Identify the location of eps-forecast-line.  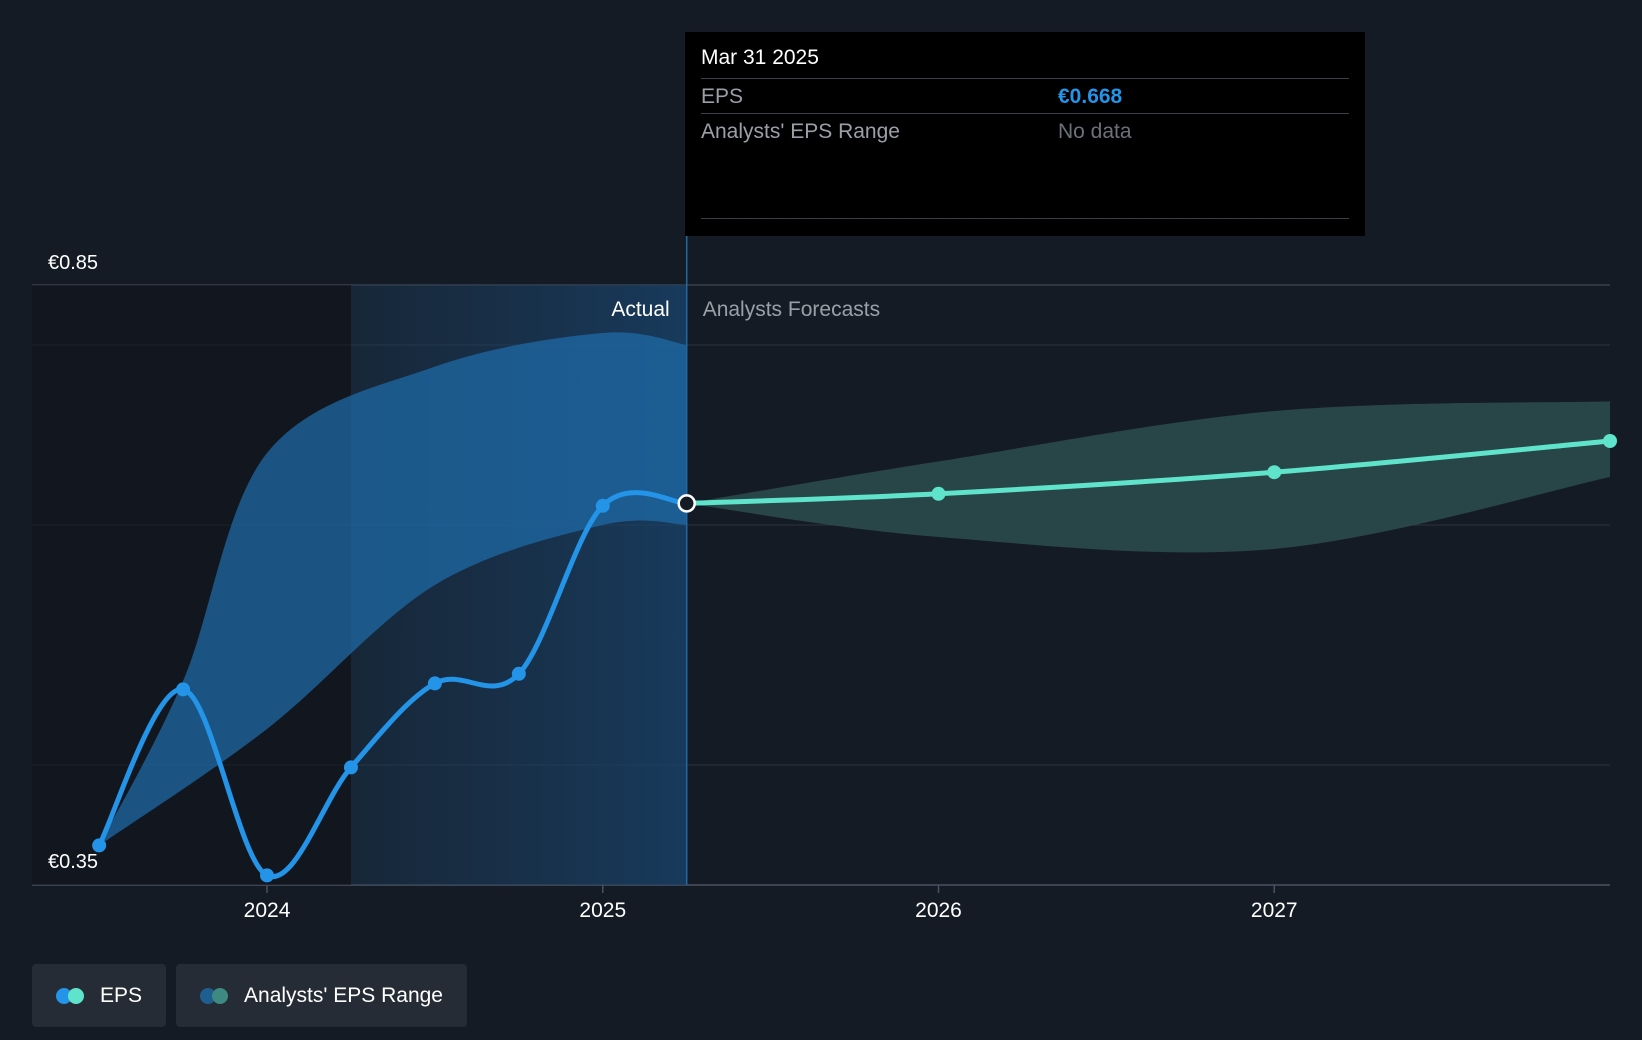
(1148, 472).